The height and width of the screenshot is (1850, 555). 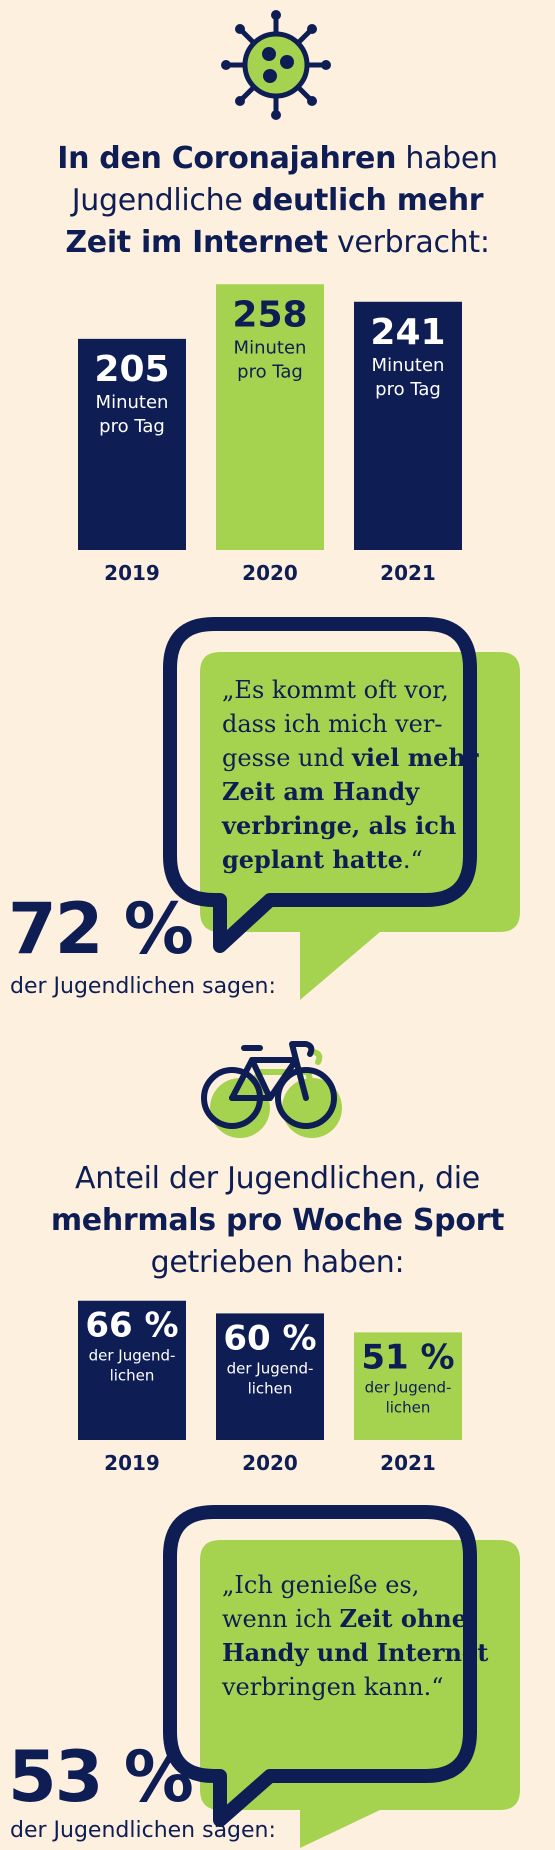 I want to click on bar-sublabel-2021: der Jugend-, so click(x=408, y=1387).